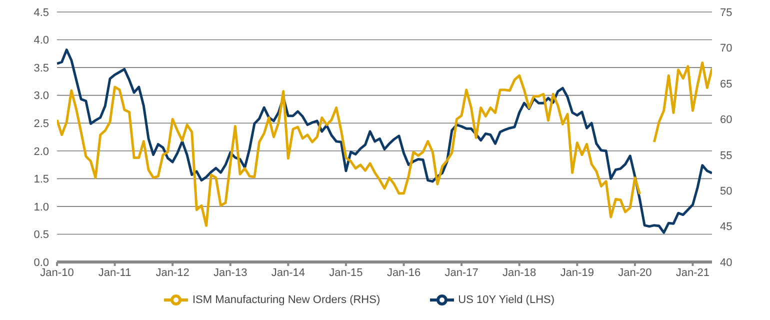  What do you see at coordinates (41, 235) in the screenshot?
I see `y-tick-label: 0.5` at bounding box center [41, 235].